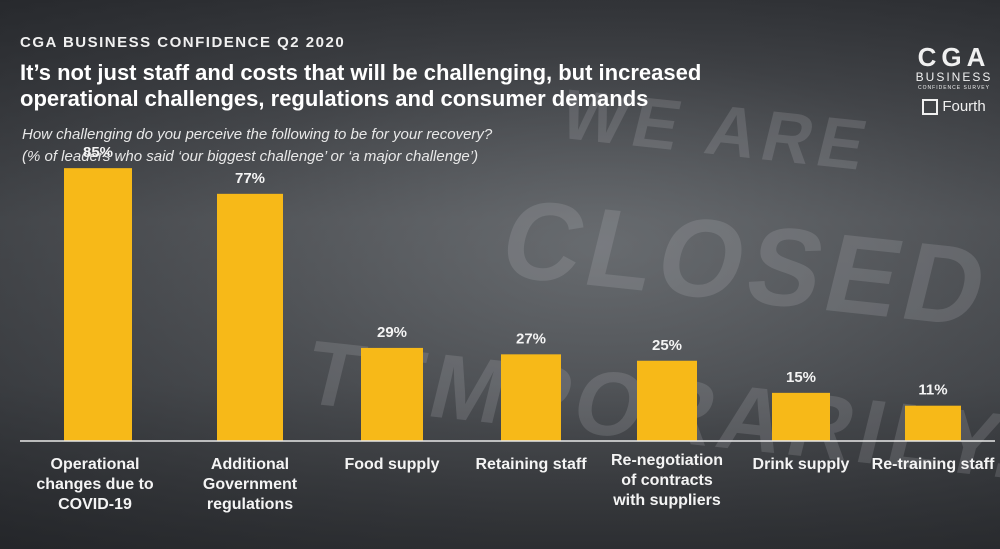 This screenshot has width=1000, height=549. What do you see at coordinates (801, 377) in the screenshot?
I see `value-label-5: 15%` at bounding box center [801, 377].